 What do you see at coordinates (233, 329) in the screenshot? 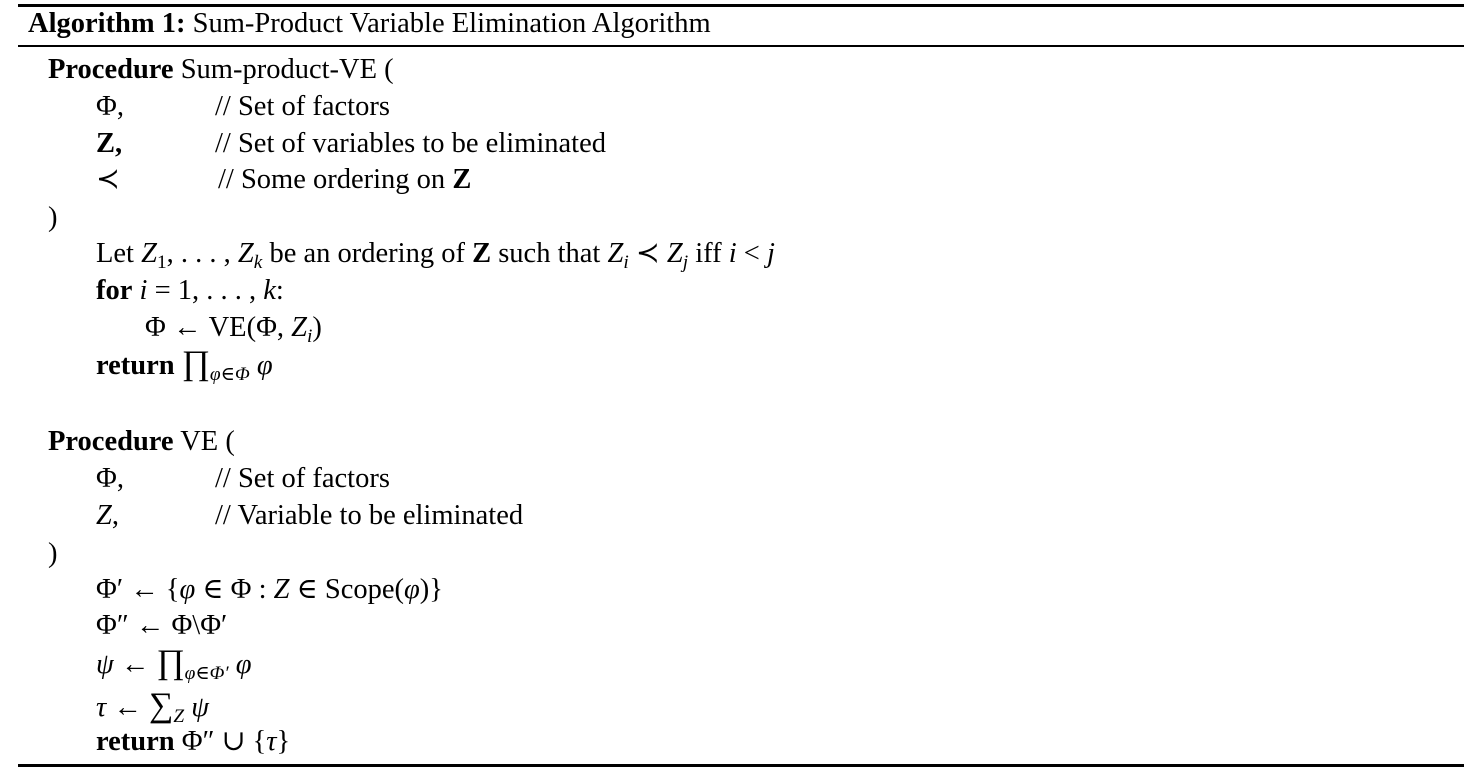
I see `assign-line: Φ ← VE(Φ, Zi)` at bounding box center [233, 329].